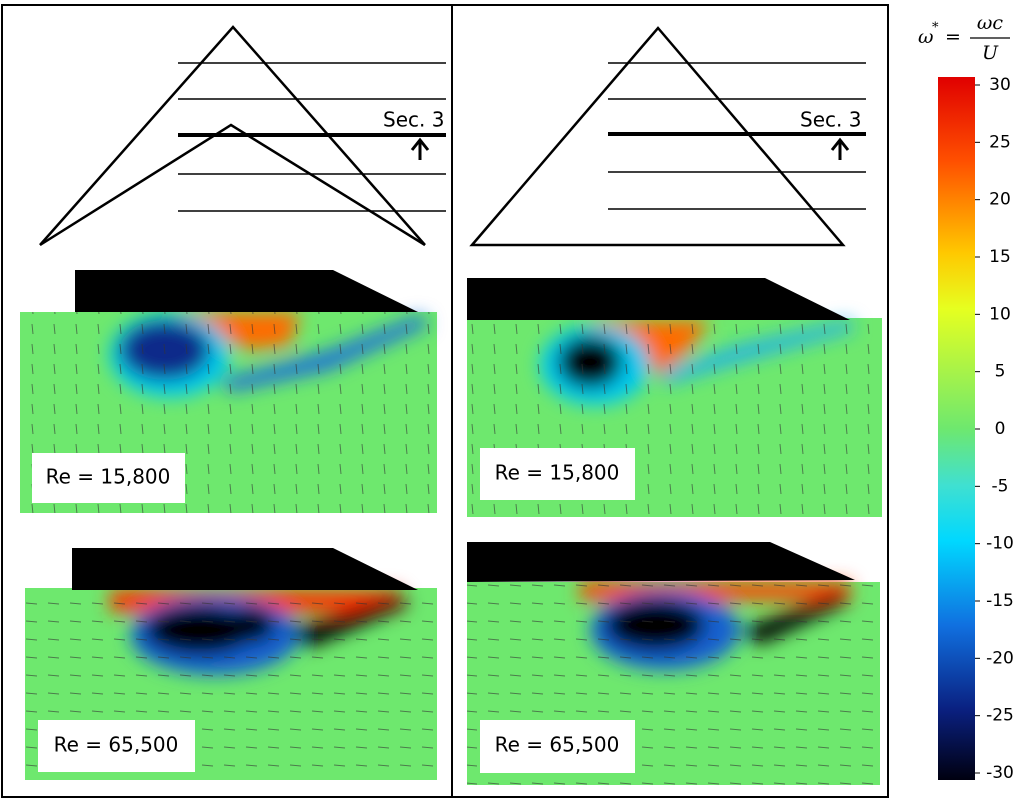 This screenshot has width=1026, height=799. I want to click on colorbar-tick-label: -25, so click(1000, 716).